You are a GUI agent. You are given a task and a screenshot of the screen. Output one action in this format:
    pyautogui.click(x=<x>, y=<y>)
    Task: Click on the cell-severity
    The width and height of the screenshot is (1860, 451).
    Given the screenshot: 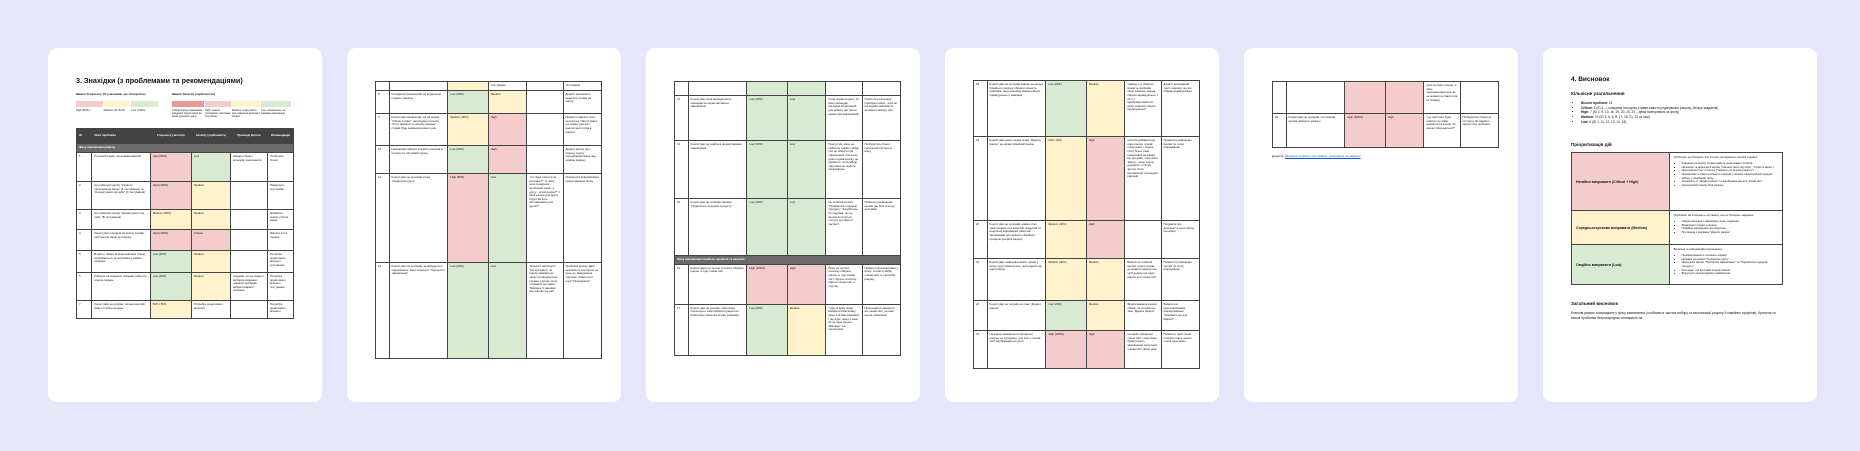 What is the action you would take?
    pyautogui.click(x=1404, y=97)
    